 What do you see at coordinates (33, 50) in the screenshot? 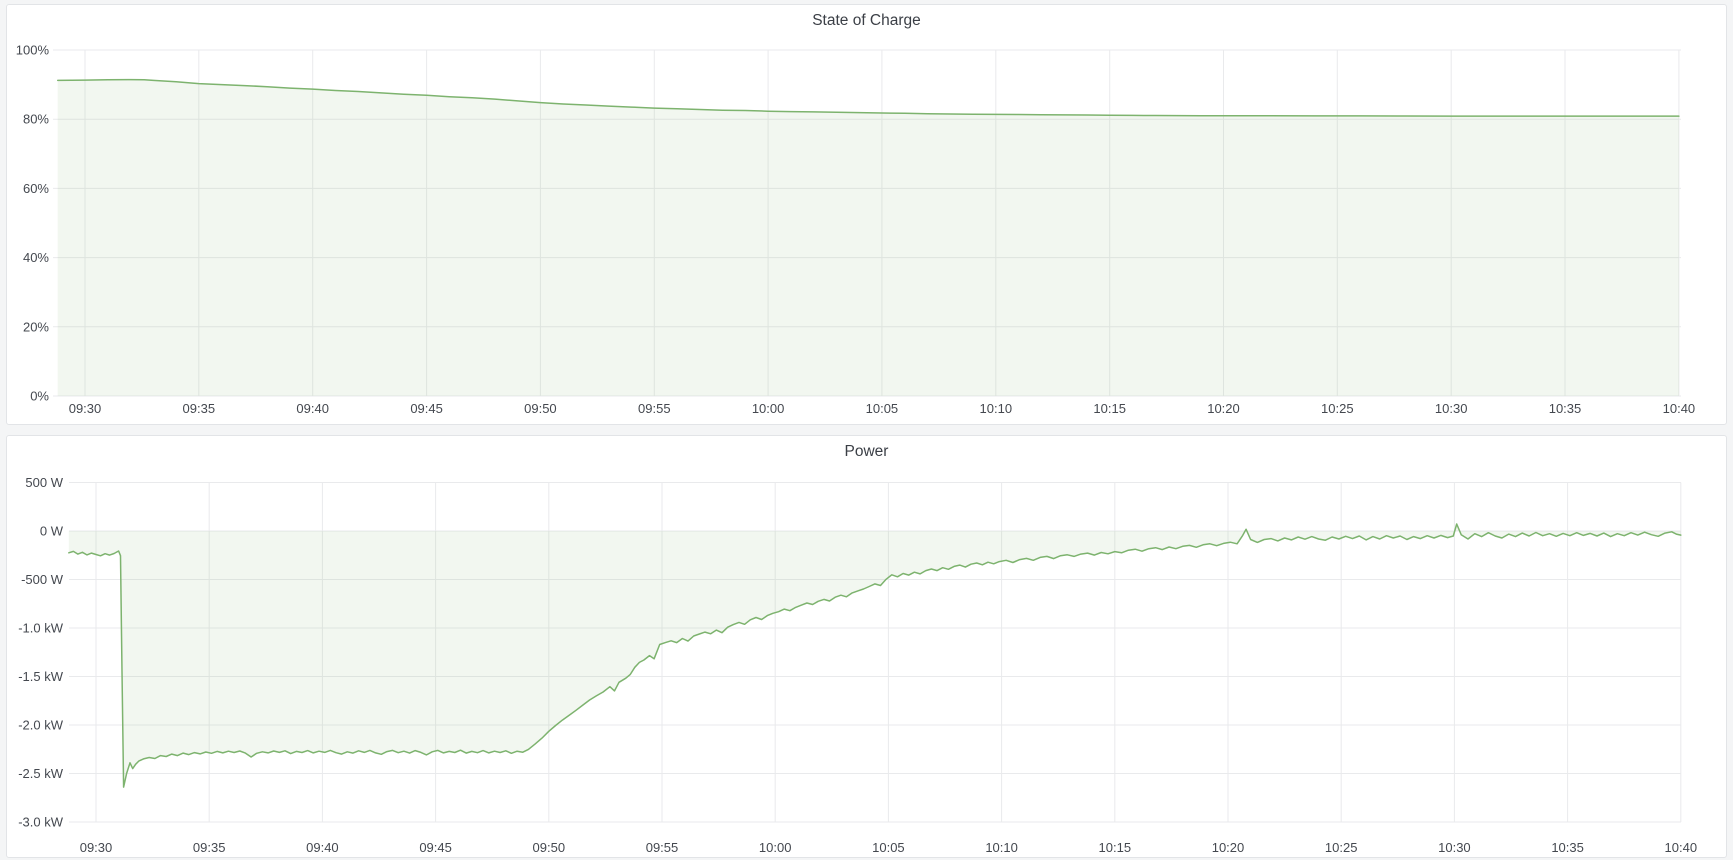
I see `y-axis-tick-label: 100%` at bounding box center [33, 50].